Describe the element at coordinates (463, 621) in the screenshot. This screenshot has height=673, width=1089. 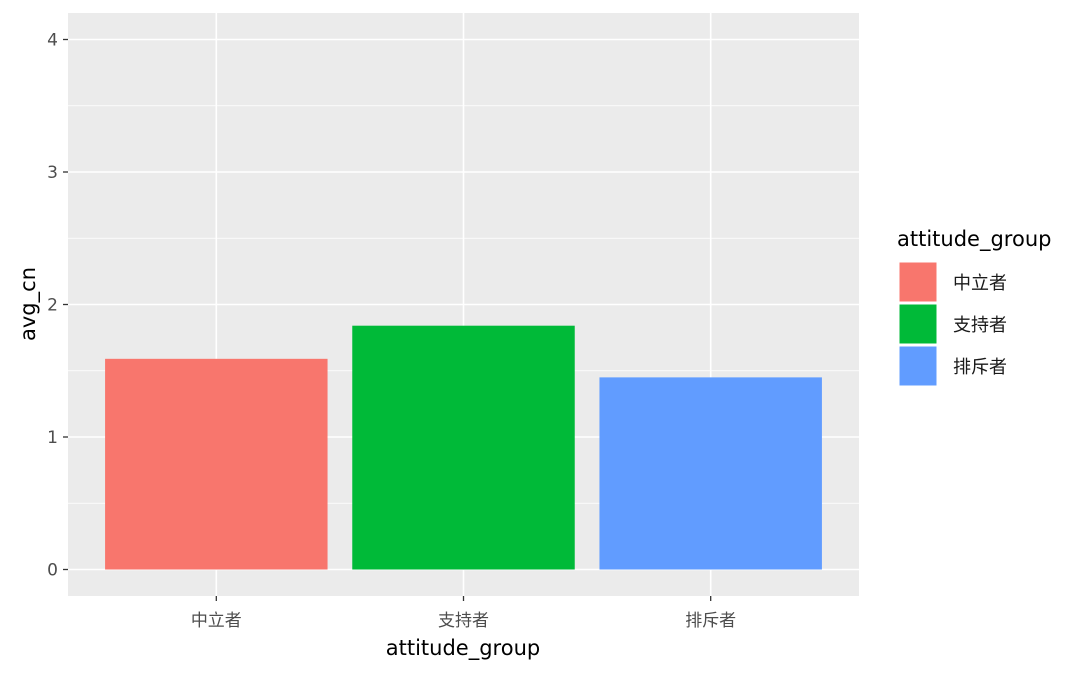
I see `x-tick-label: 支持者` at that location.